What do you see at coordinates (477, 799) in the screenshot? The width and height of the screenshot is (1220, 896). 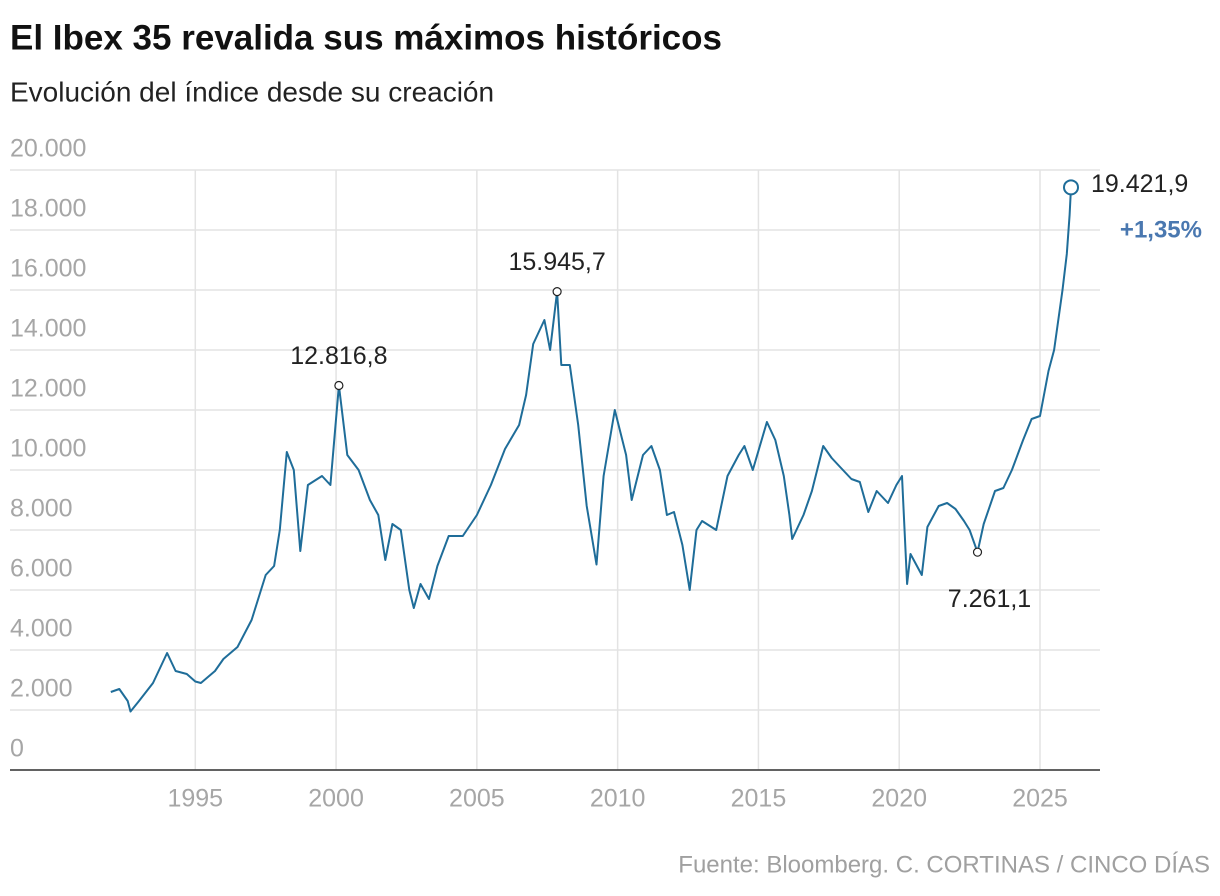 I see `x-tick-label: 2005` at bounding box center [477, 799].